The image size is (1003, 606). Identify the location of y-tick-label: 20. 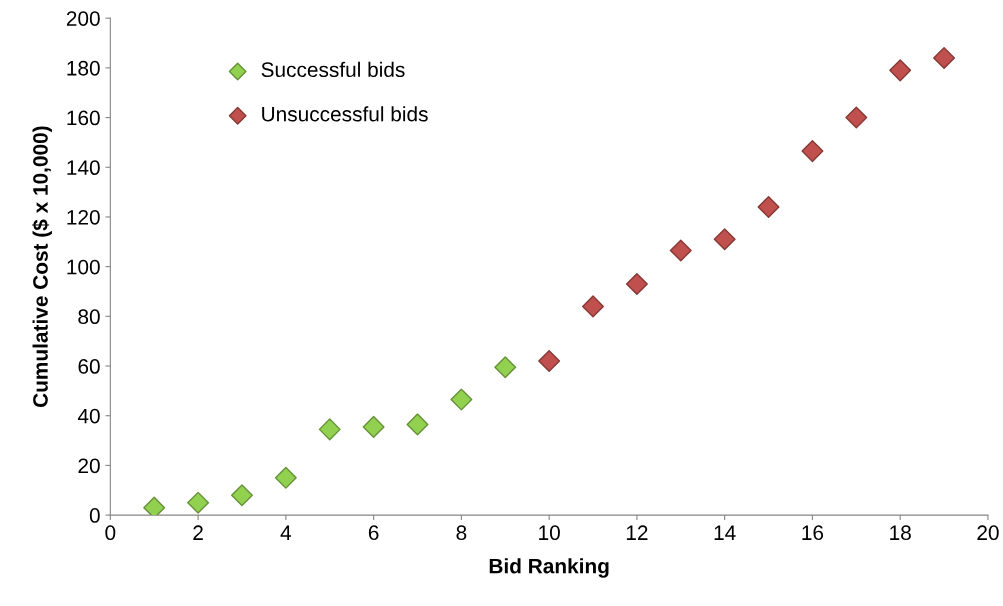
(89, 466).